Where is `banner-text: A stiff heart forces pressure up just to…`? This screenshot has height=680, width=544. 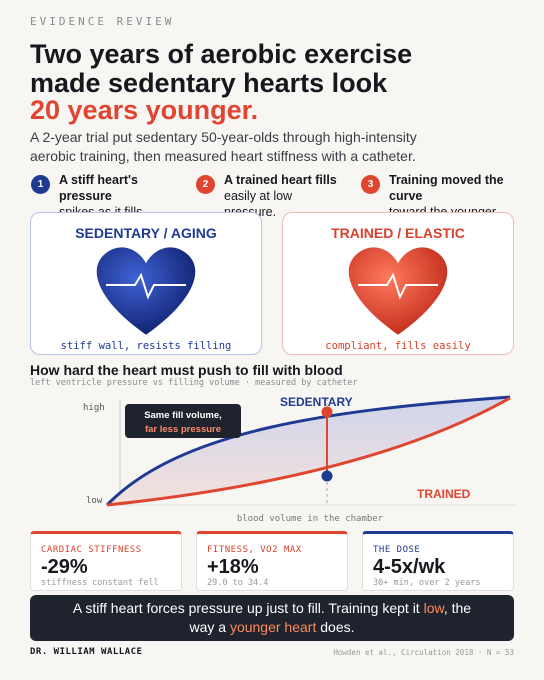 banner-text: A stiff heart forces pressure up just to… is located at coordinates (248, 608).